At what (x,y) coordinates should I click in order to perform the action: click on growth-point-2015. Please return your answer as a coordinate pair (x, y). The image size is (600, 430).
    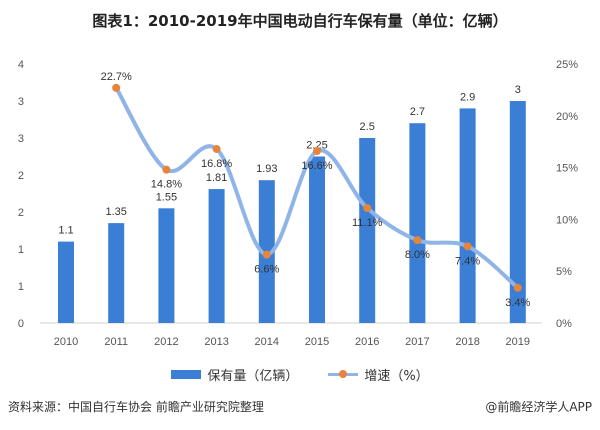
    Looking at the image, I should click on (317, 151).